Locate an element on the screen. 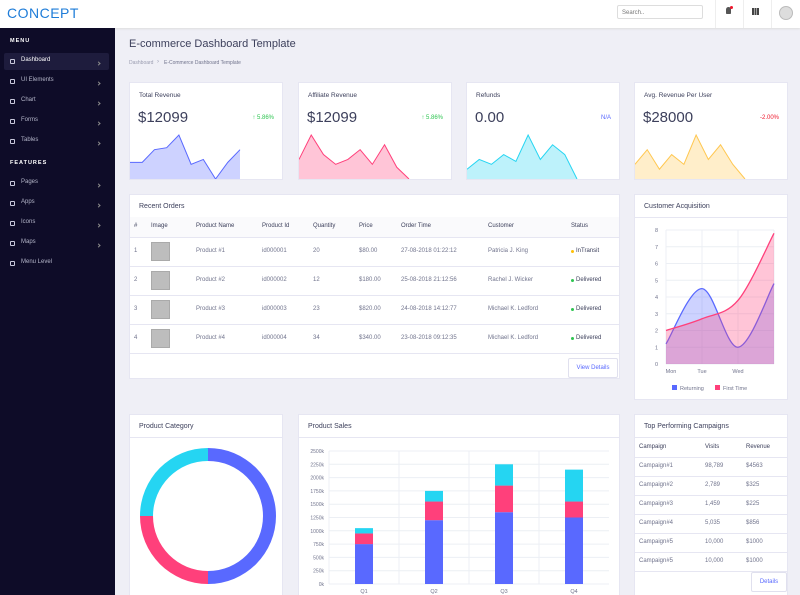 The image size is (800, 595). metric-card: Avg. Revenue Per User $28000 -2.00% is located at coordinates (711, 131).